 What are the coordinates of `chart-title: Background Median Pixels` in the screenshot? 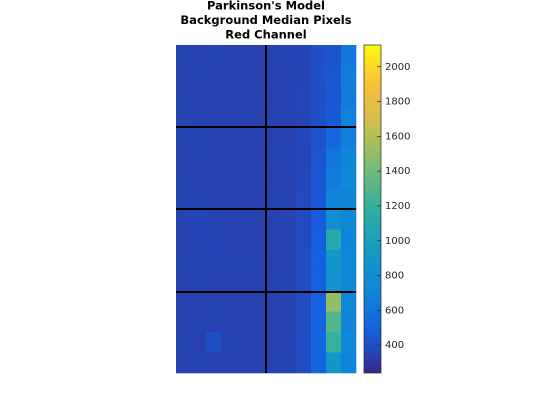 It's located at (265, 20).